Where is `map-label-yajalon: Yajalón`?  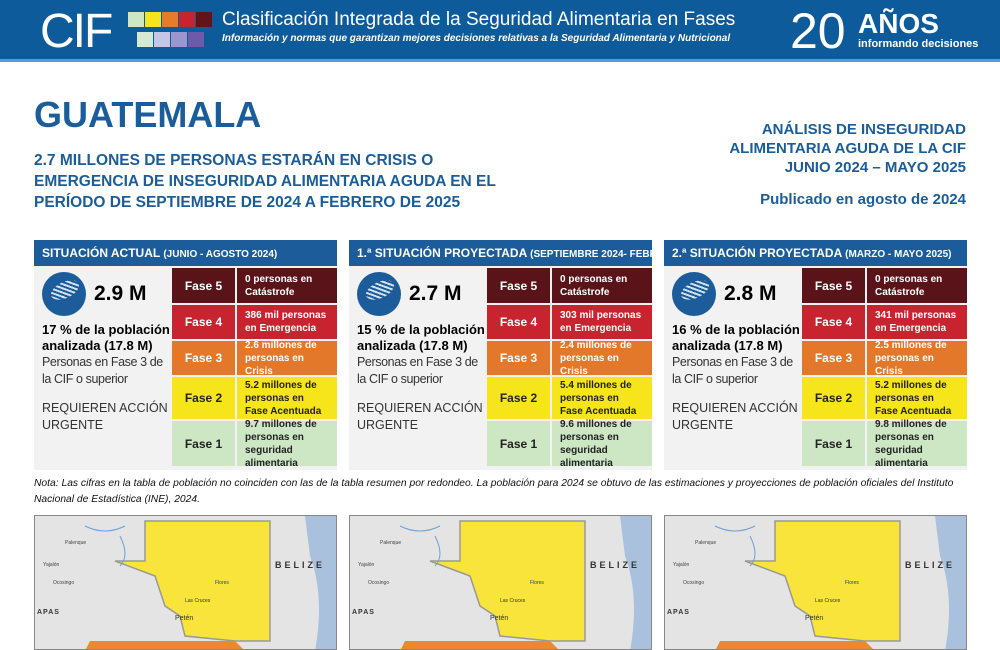 map-label-yajalon: Yajalón is located at coordinates (681, 565).